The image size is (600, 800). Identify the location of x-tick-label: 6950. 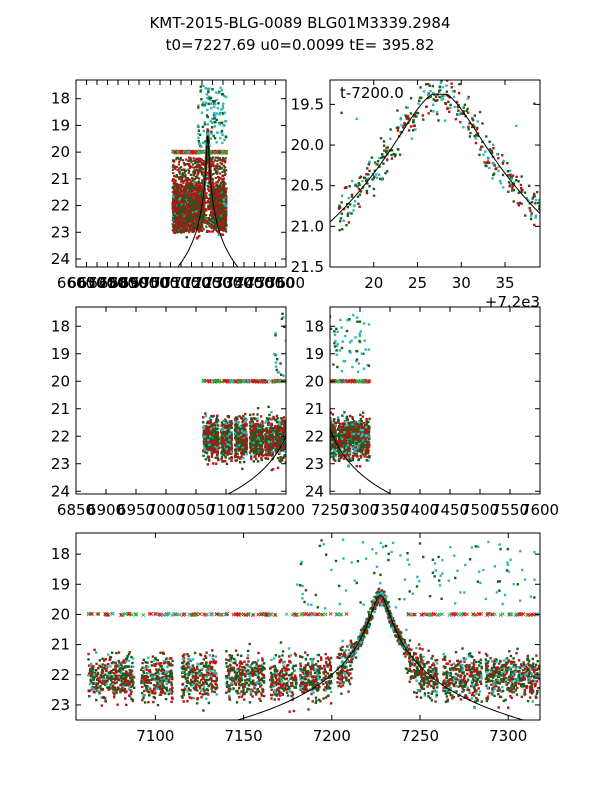
(149, 283).